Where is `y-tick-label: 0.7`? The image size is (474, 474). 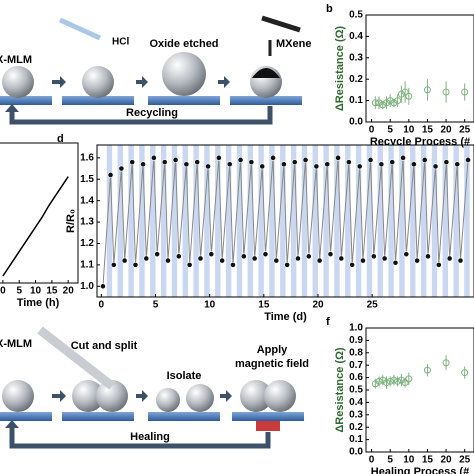
y-tick-label: 0.7 is located at coordinates (356, 365).